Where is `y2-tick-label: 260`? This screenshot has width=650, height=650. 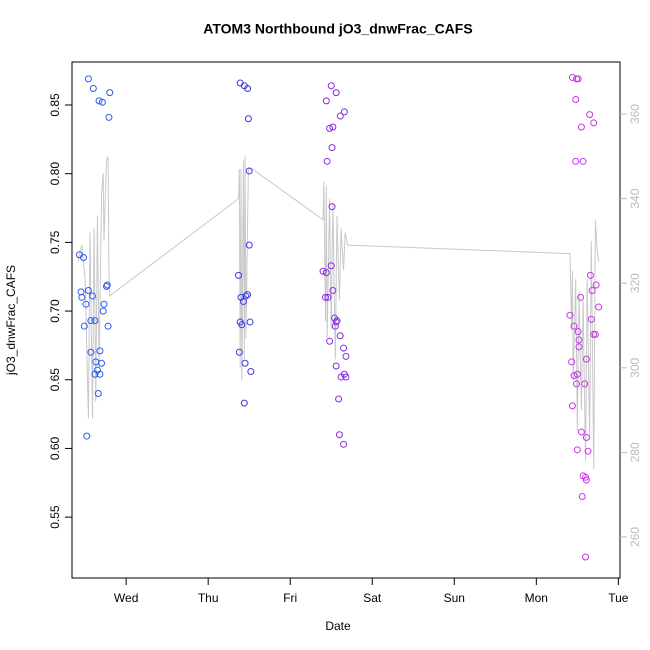
y2-tick-label: 260 is located at coordinates (635, 537).